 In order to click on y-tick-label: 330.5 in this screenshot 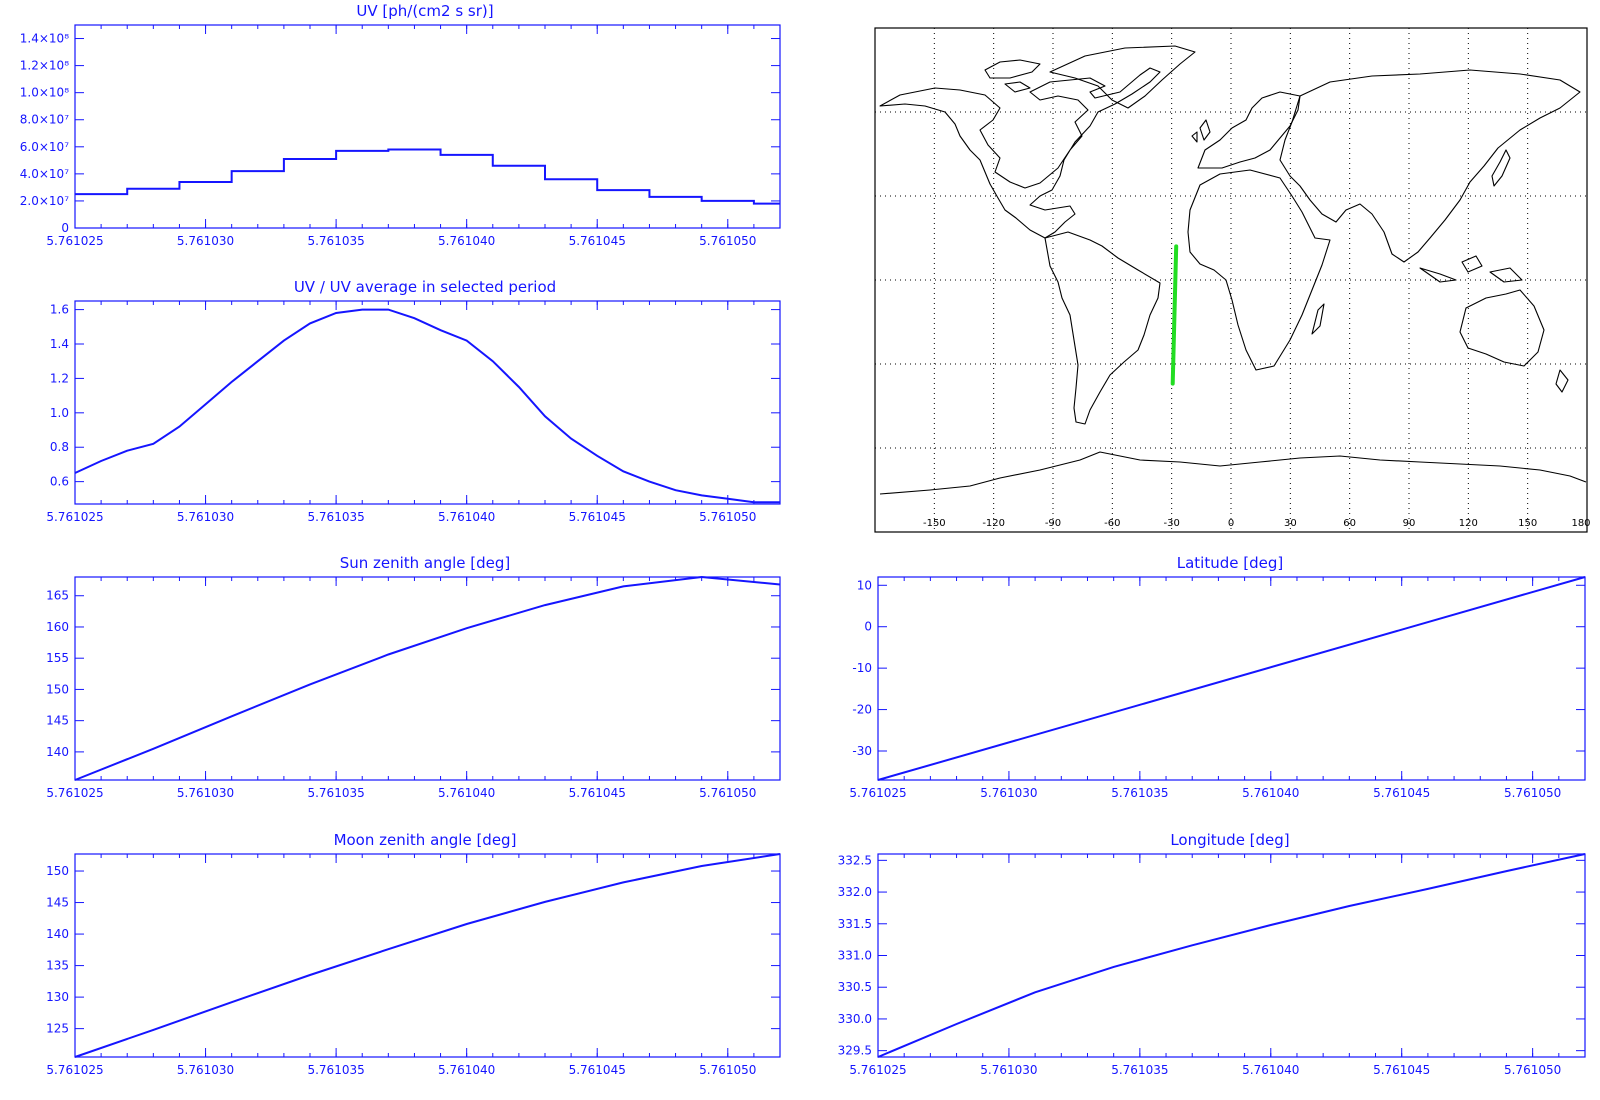, I will do `click(855, 987)`.